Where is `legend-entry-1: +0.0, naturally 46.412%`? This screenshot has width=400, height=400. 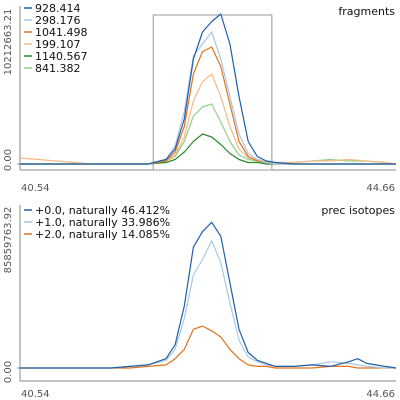
legend-entry-1: +0.0, naturally 46.412% is located at coordinates (102, 210).